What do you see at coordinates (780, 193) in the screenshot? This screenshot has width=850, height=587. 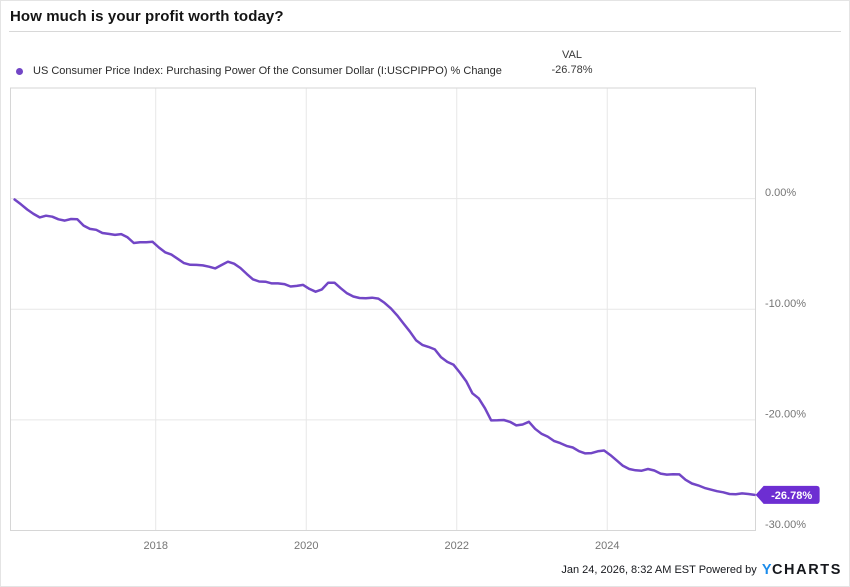 I see `y-tick-label: 0.00%` at bounding box center [780, 193].